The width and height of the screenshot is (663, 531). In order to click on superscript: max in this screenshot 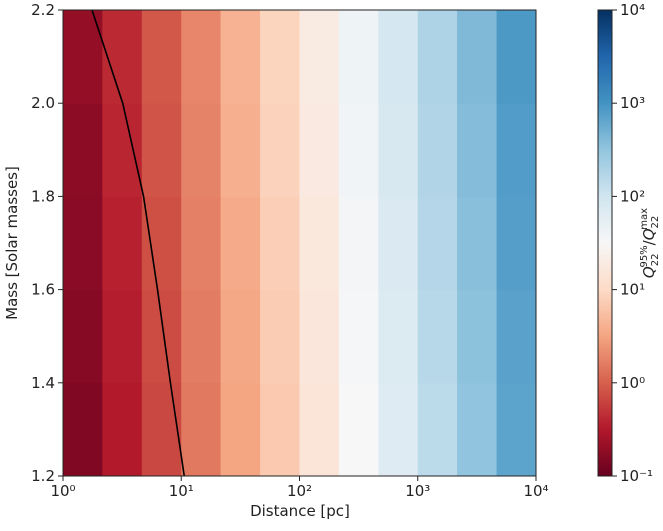, I will do `click(644, 219)`.